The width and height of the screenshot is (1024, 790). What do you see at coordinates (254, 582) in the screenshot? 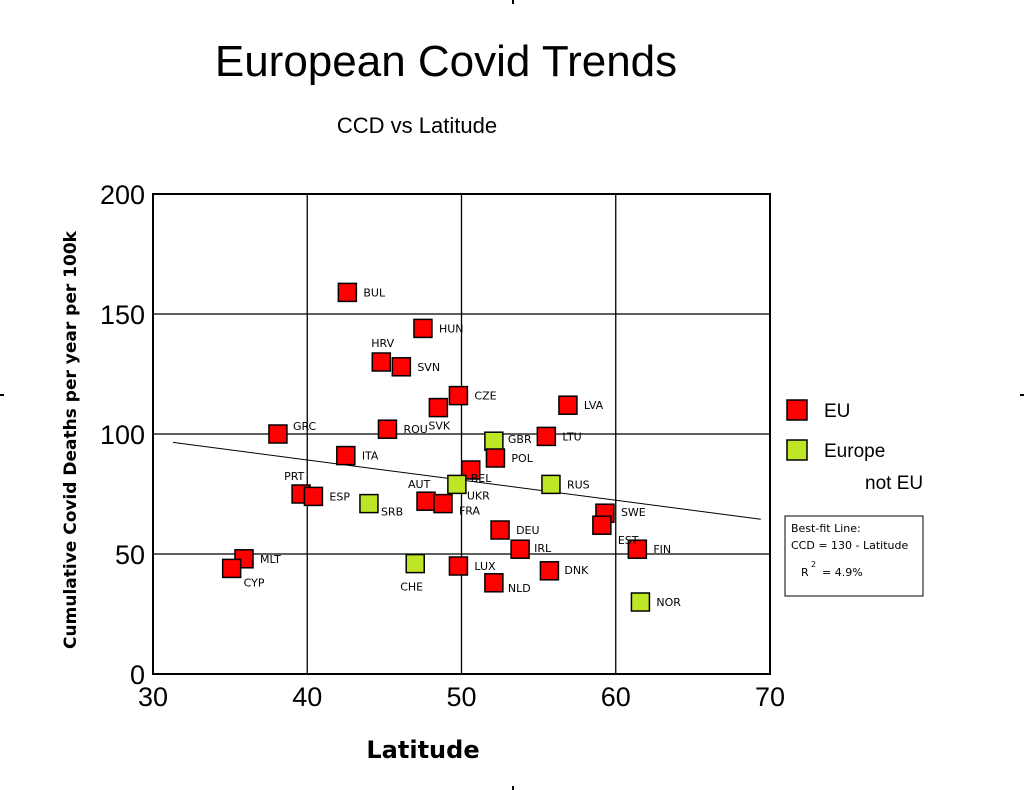
I see `point-label-cyp: CYP` at bounding box center [254, 582].